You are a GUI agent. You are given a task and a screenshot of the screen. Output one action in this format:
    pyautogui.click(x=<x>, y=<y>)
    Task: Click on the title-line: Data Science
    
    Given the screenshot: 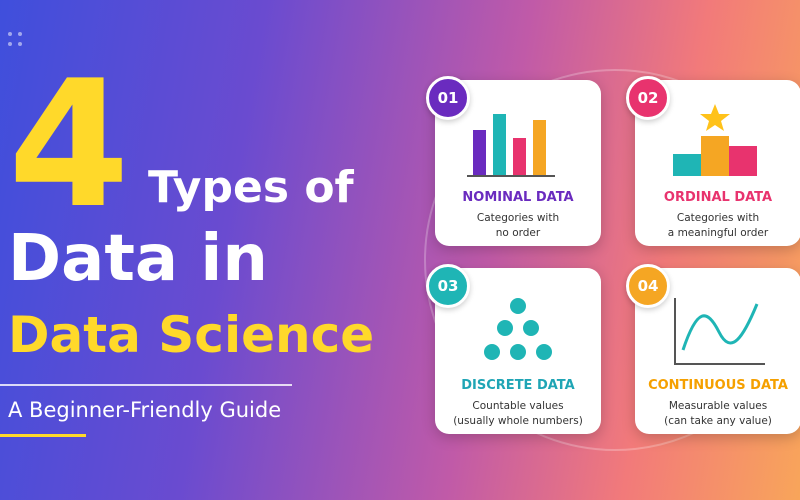 What is the action you would take?
    pyautogui.click(x=191, y=335)
    